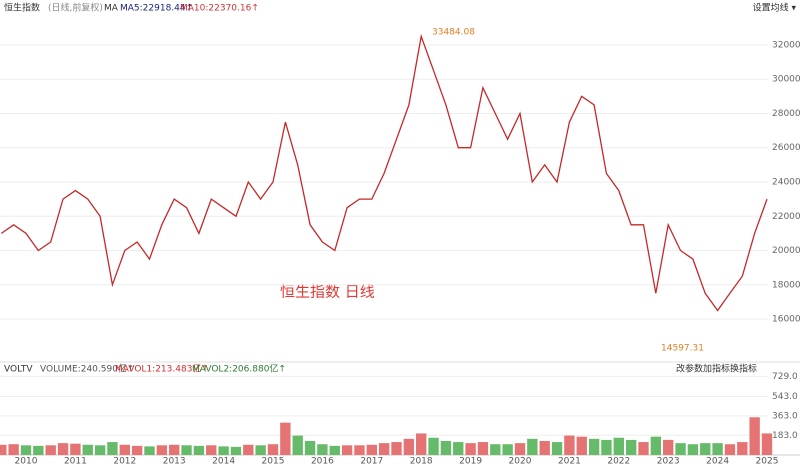  What do you see at coordinates (618, 461) in the screenshot?
I see `x-tick-label: 2022` at bounding box center [618, 461].